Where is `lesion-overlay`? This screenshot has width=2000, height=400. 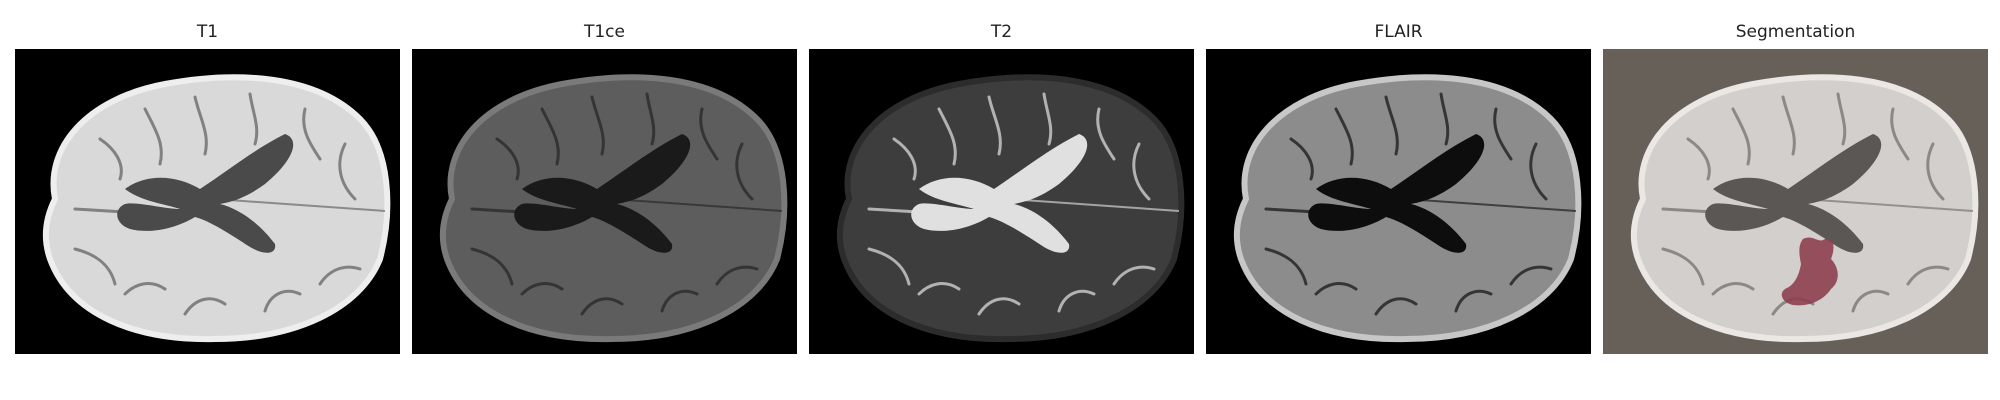 lesion-overlay is located at coordinates (1809, 271).